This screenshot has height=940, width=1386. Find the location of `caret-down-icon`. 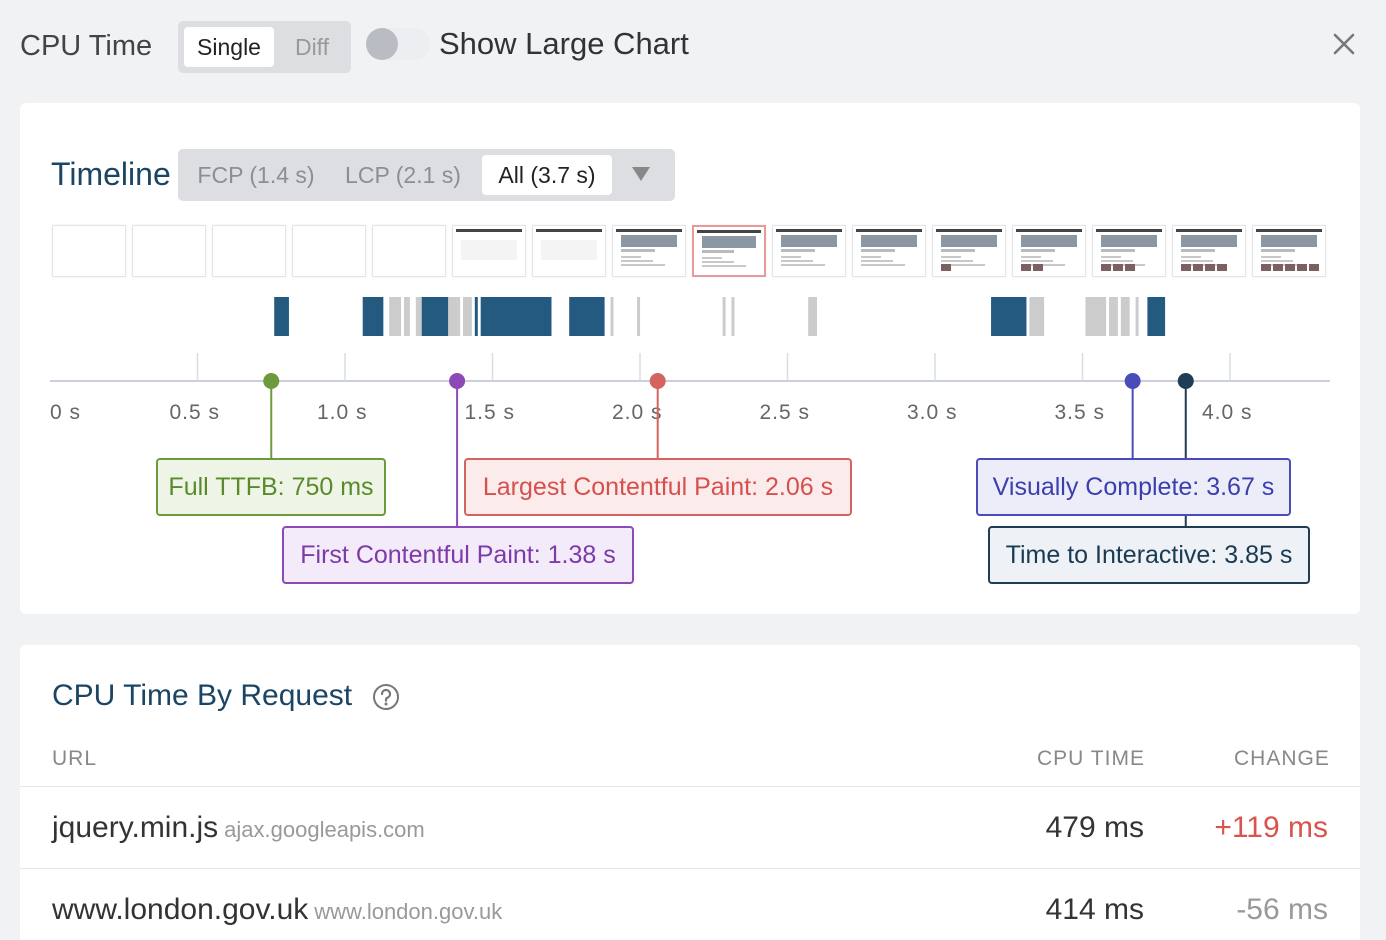

caret-down-icon is located at coordinates (641, 174).